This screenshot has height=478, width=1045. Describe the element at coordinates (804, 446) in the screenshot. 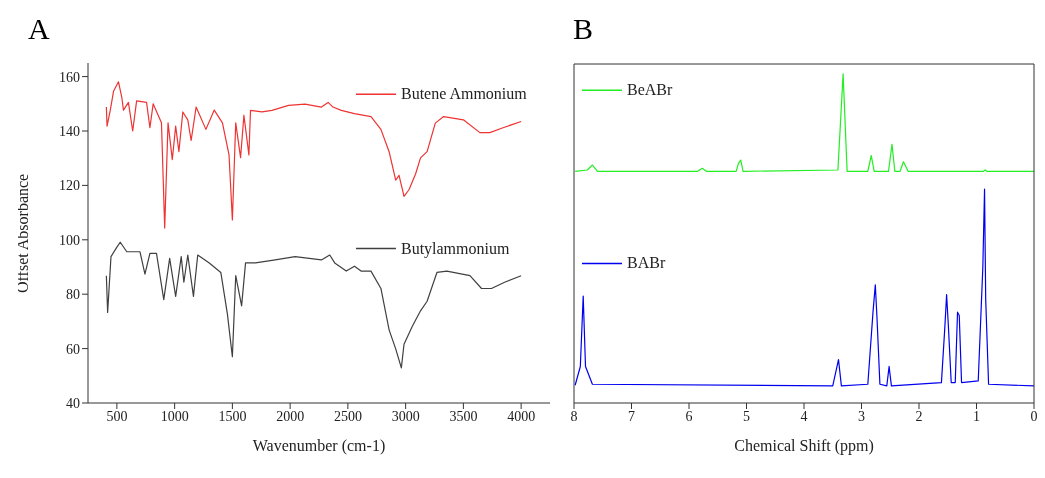

I see `x-axis-title: Chemical Shift (ppm)` at that location.